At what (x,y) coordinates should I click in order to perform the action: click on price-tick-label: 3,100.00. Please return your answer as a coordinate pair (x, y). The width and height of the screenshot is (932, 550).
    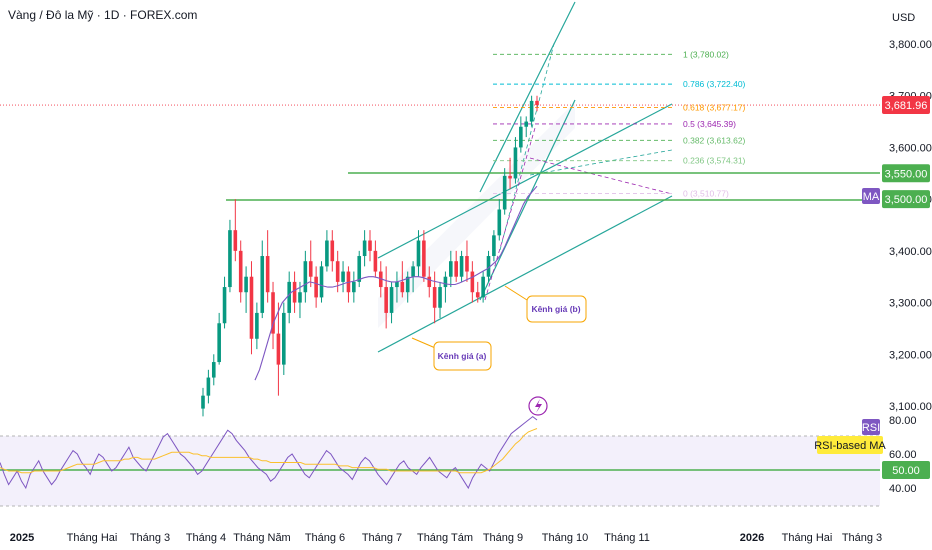
    Looking at the image, I should click on (910, 407).